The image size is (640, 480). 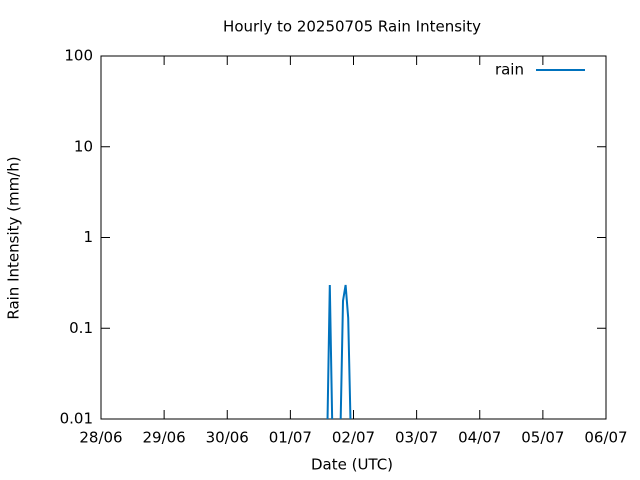 What do you see at coordinates (14, 237) in the screenshot?
I see `y-axis-label: Rain Intensity (mm/h)` at bounding box center [14, 237].